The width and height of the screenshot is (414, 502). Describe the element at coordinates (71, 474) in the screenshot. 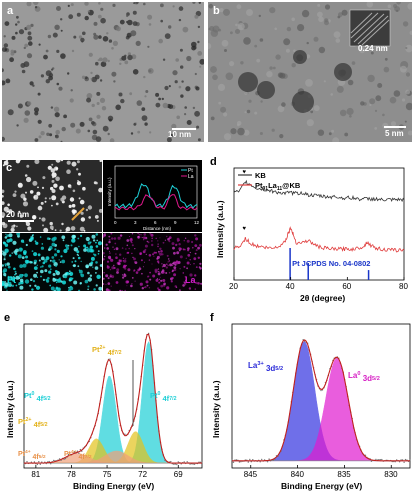

I see `x-tick-label: 78` at that location.